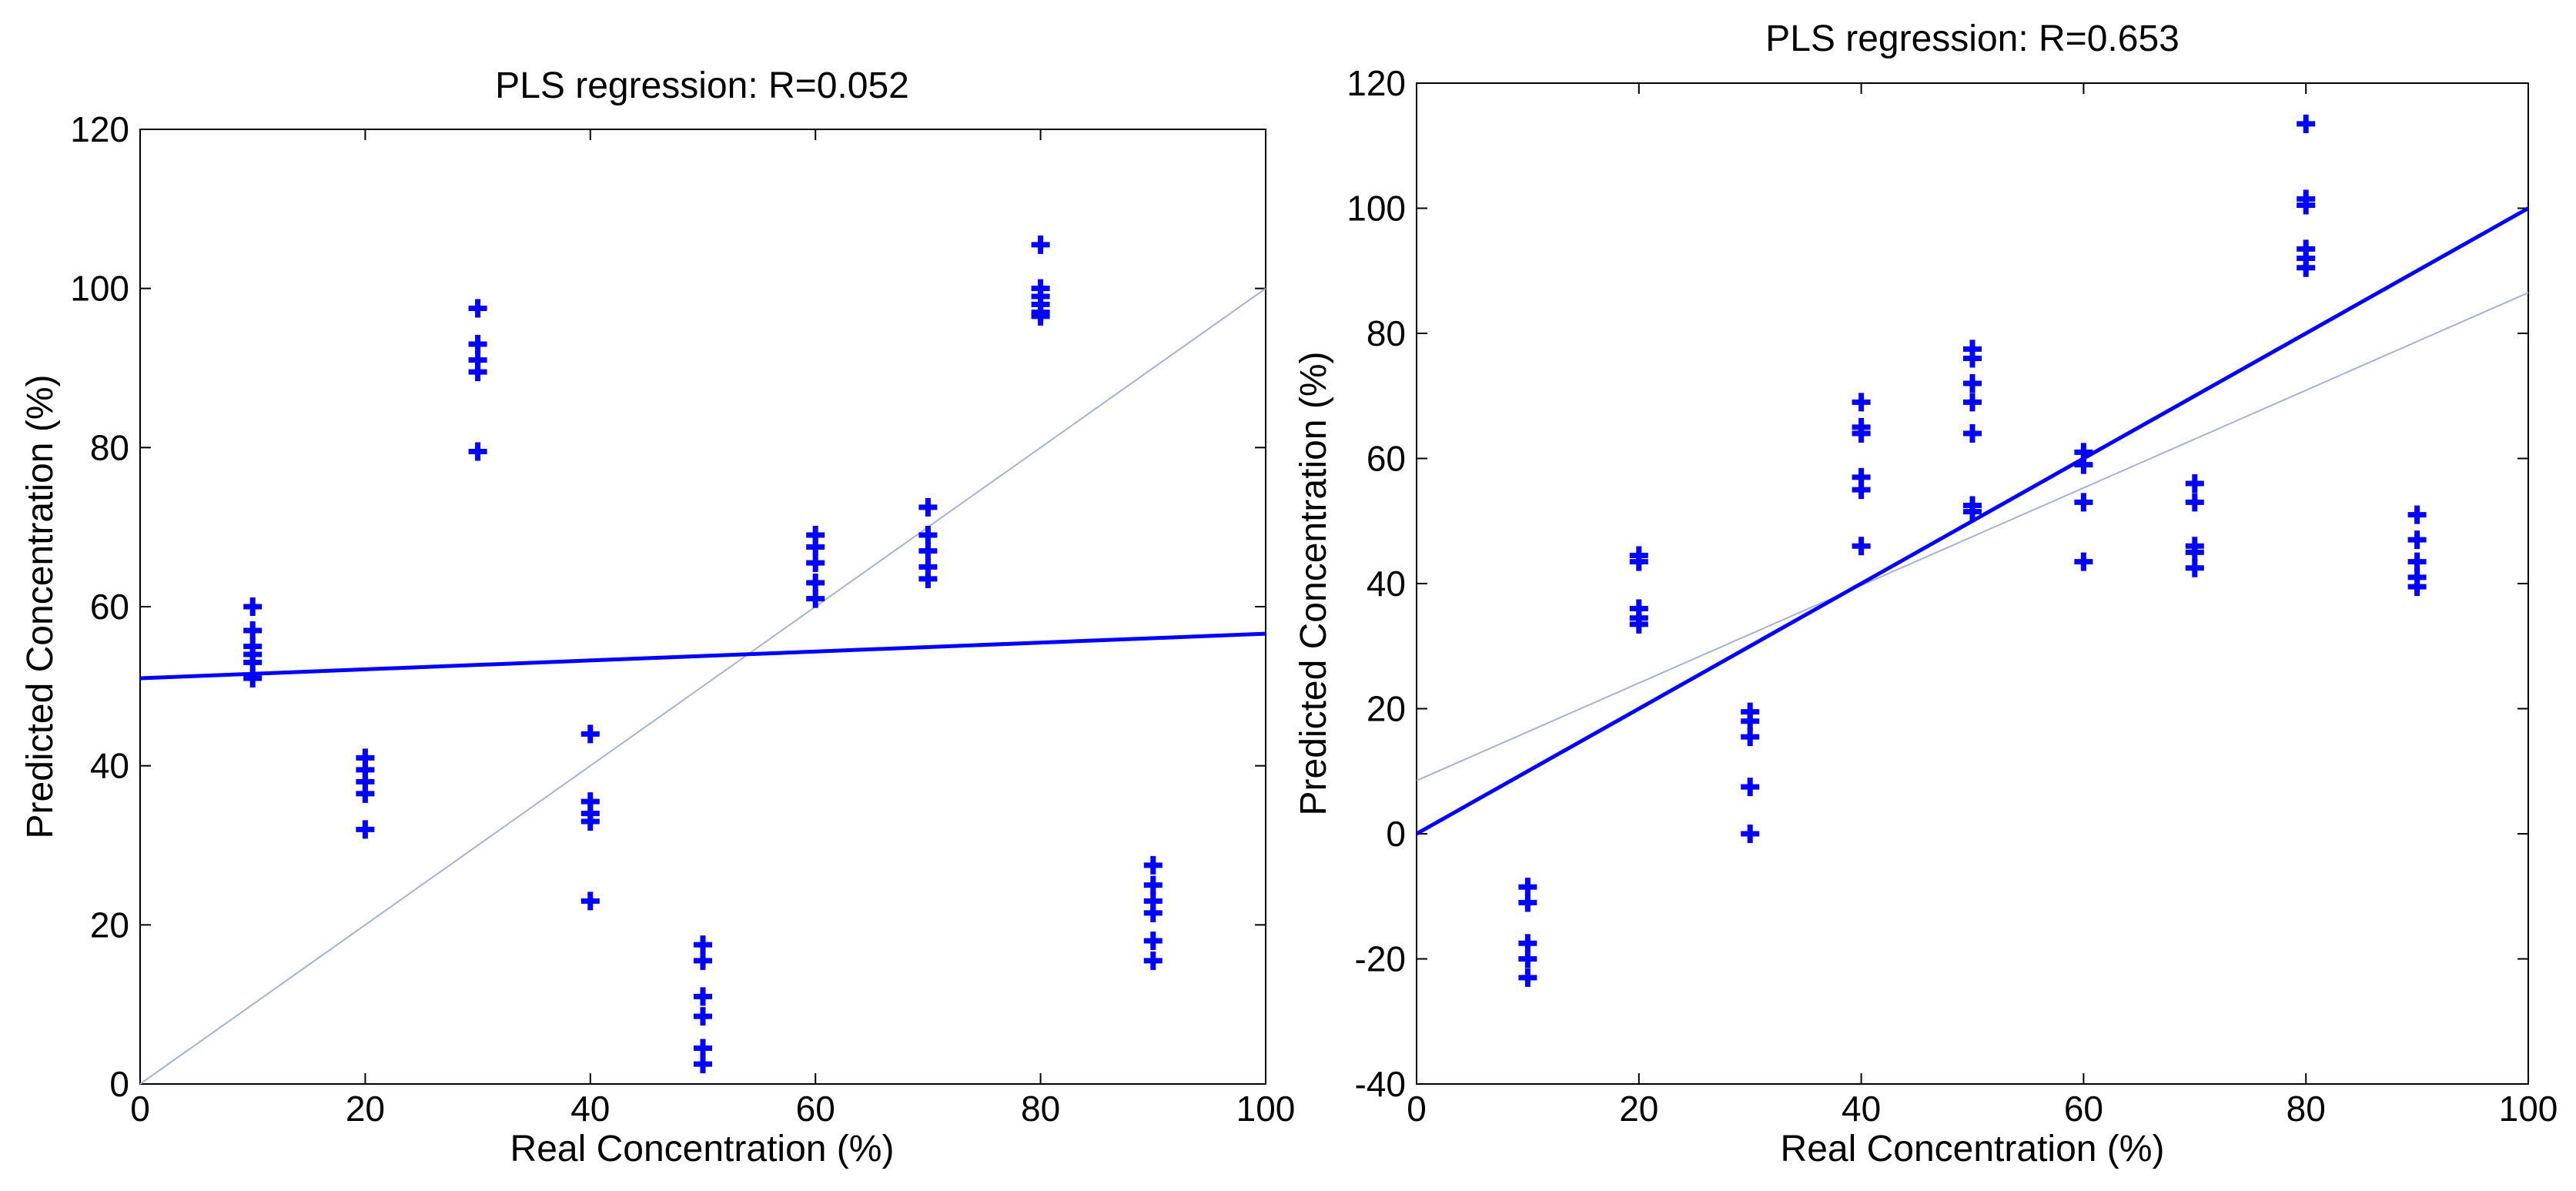 The image size is (2576, 1191). I want to click on x-tick-label: 20, so click(1638, 1109).